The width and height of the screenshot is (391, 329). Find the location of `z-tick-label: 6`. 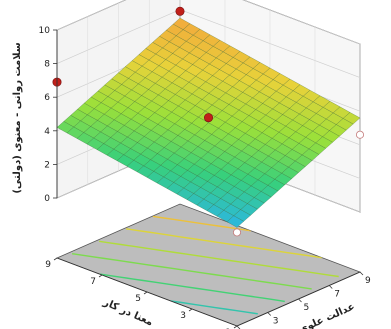

z-tick-label: 6 is located at coordinates (47, 98).